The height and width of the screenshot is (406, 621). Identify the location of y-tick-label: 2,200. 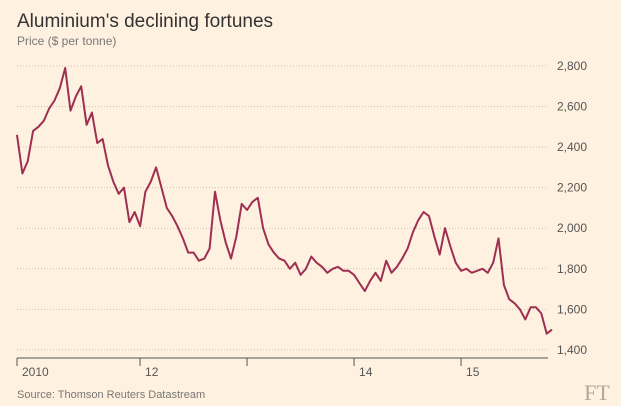
(572, 188).